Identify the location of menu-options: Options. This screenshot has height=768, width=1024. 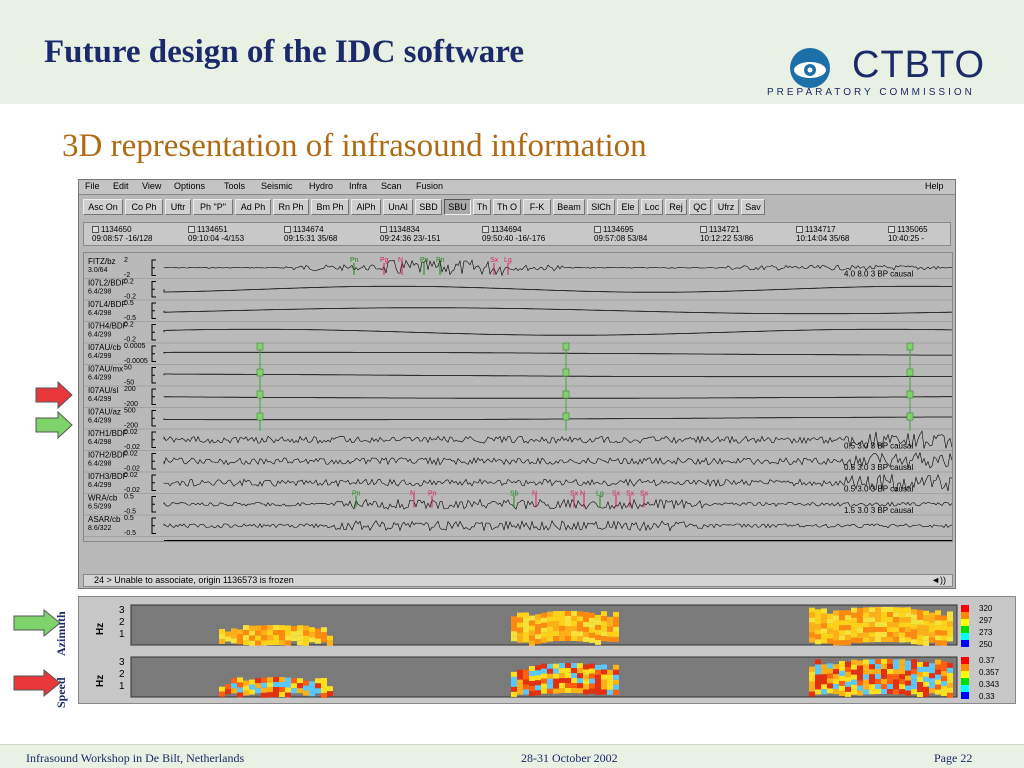
(190, 186).